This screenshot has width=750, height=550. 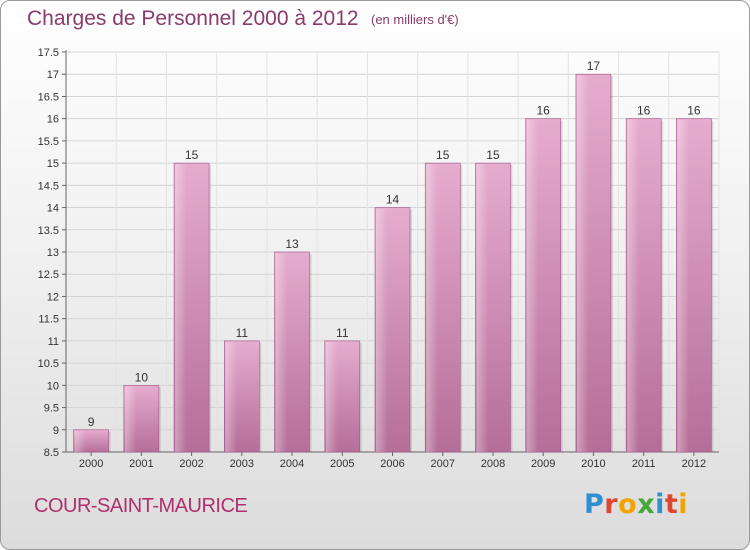 I want to click on chart-title: Charges de Personnel 2000 à 2012, so click(x=193, y=18).